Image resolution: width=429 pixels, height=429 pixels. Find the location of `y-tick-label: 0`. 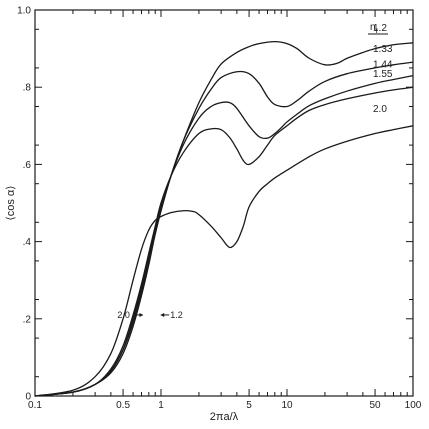

y-tick-label: 0 is located at coordinates (28, 397).